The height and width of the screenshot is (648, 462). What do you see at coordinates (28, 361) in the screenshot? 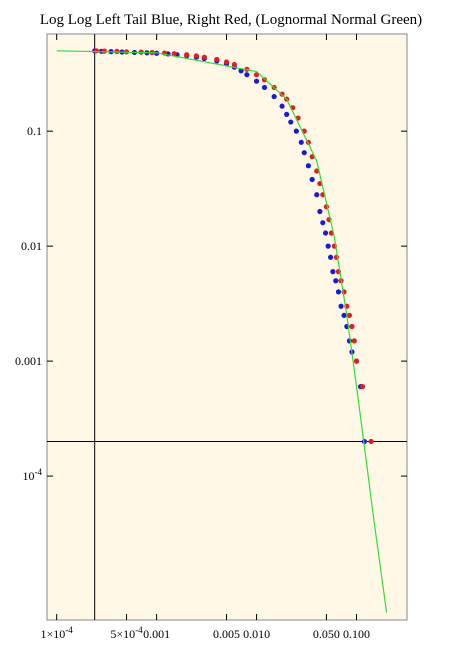
I see `y-tick-label: 0.001` at bounding box center [28, 361].